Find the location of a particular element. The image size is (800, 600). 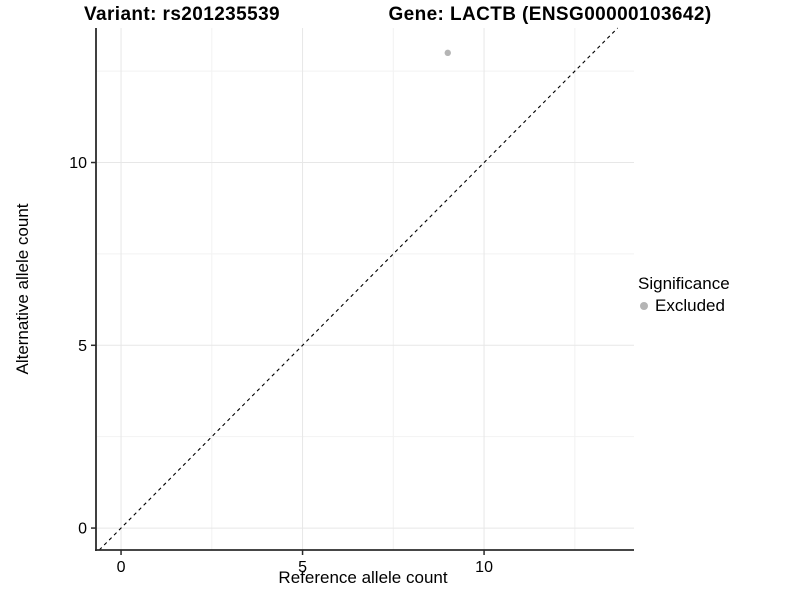

y-axis-title: Alternative allele count is located at coordinates (22, 289).